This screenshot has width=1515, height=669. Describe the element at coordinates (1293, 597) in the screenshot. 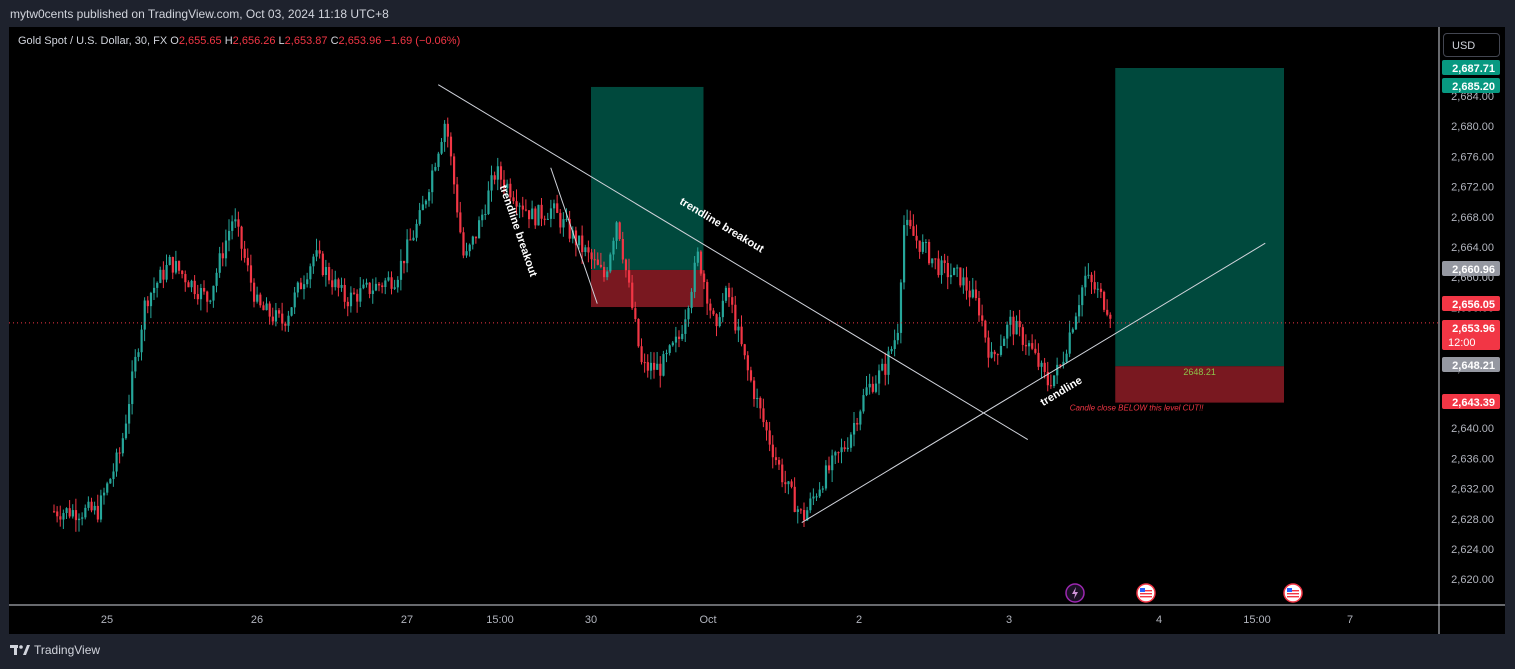

I see `flag-stripe` at that location.